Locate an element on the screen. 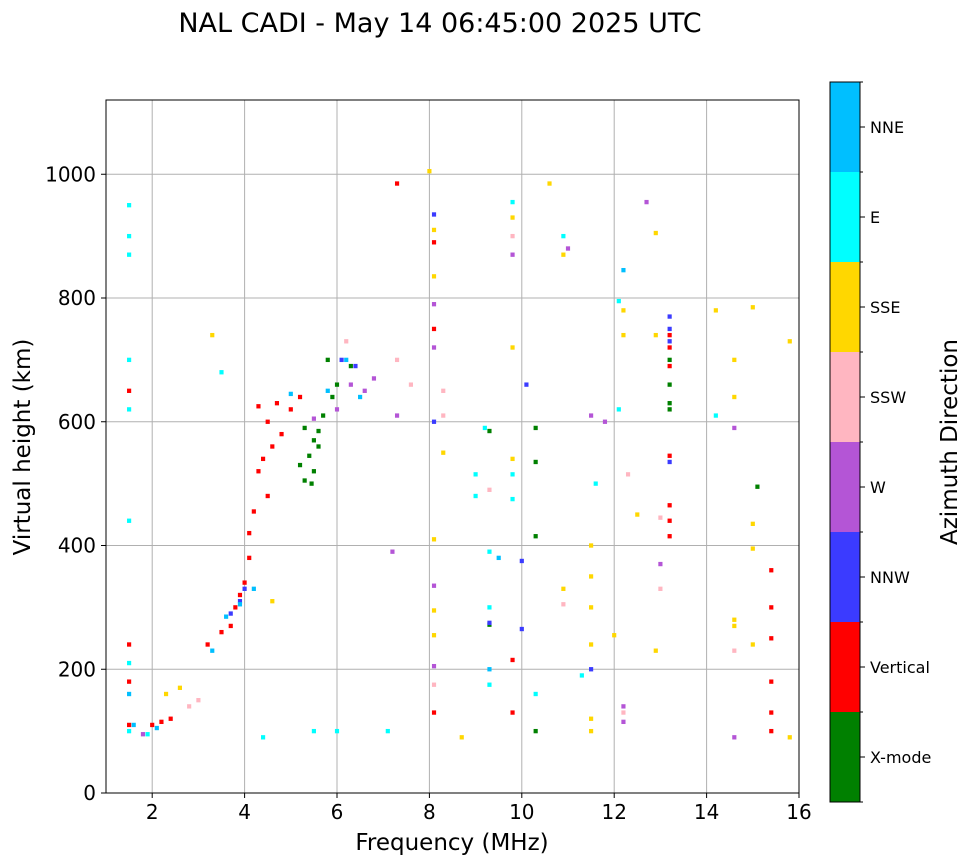 The height and width of the screenshot is (865, 972). x-axis: 2 4 6 8 10 12 14 16 is located at coordinates (479, 808).